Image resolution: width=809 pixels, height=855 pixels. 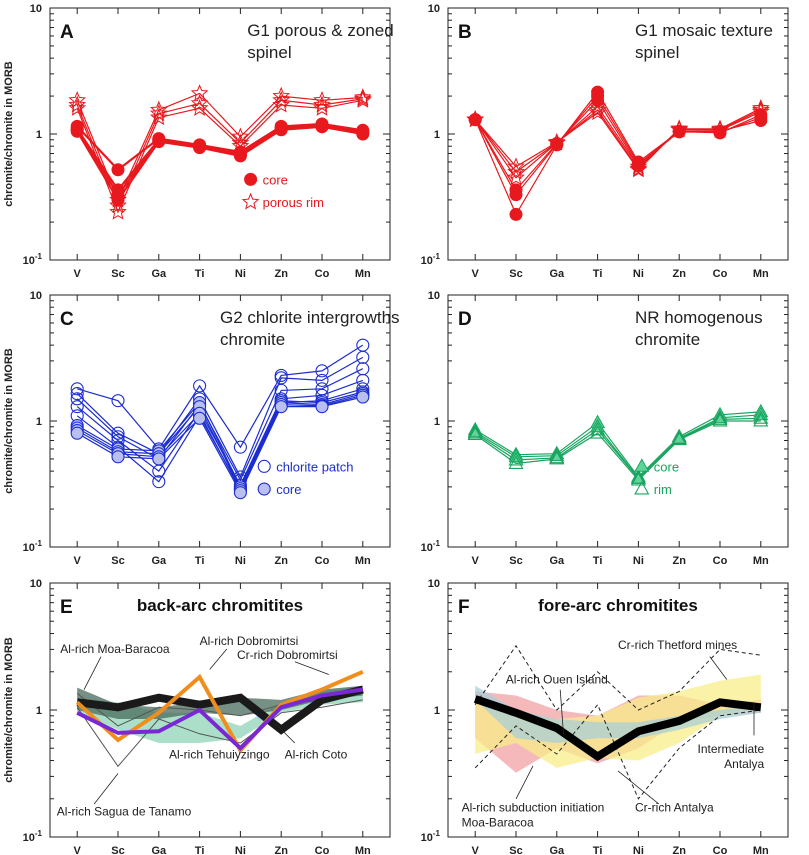 What do you see at coordinates (316, 754) in the screenshot?
I see `annotation-label: Al-rich Coto` at bounding box center [316, 754].